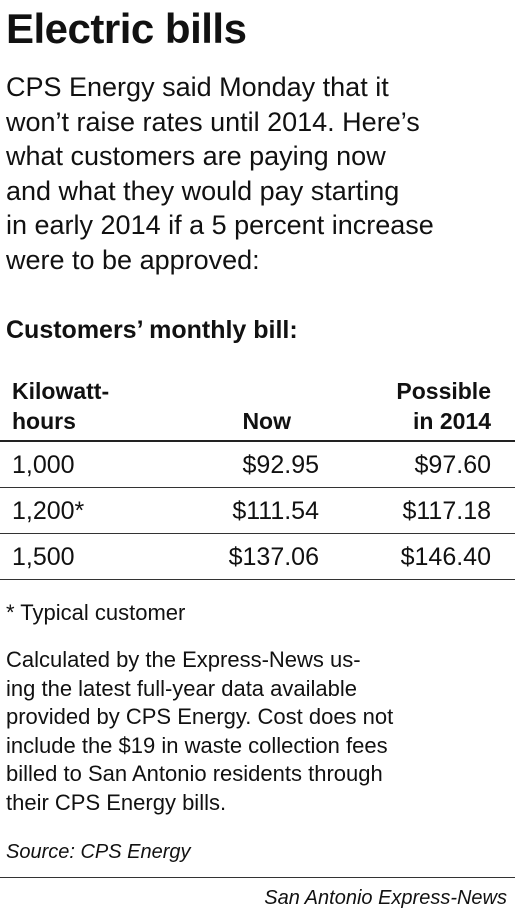  I want to click on intro-line: won’t raise rates until 2014. Here’s, so click(213, 121).